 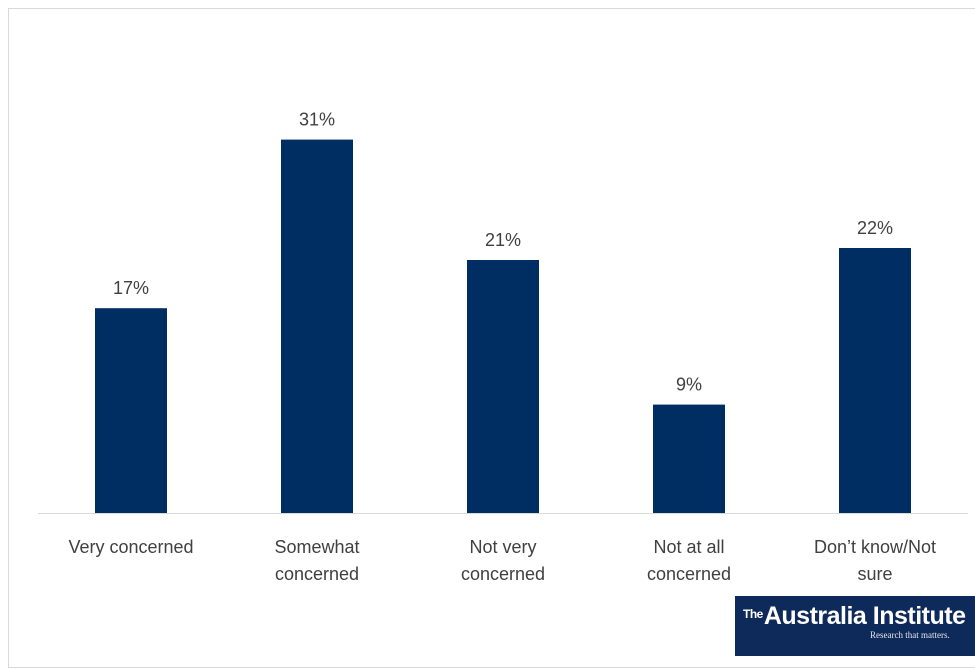 I want to click on category-label-4: Don’t know/Not sure, so click(x=875, y=560).